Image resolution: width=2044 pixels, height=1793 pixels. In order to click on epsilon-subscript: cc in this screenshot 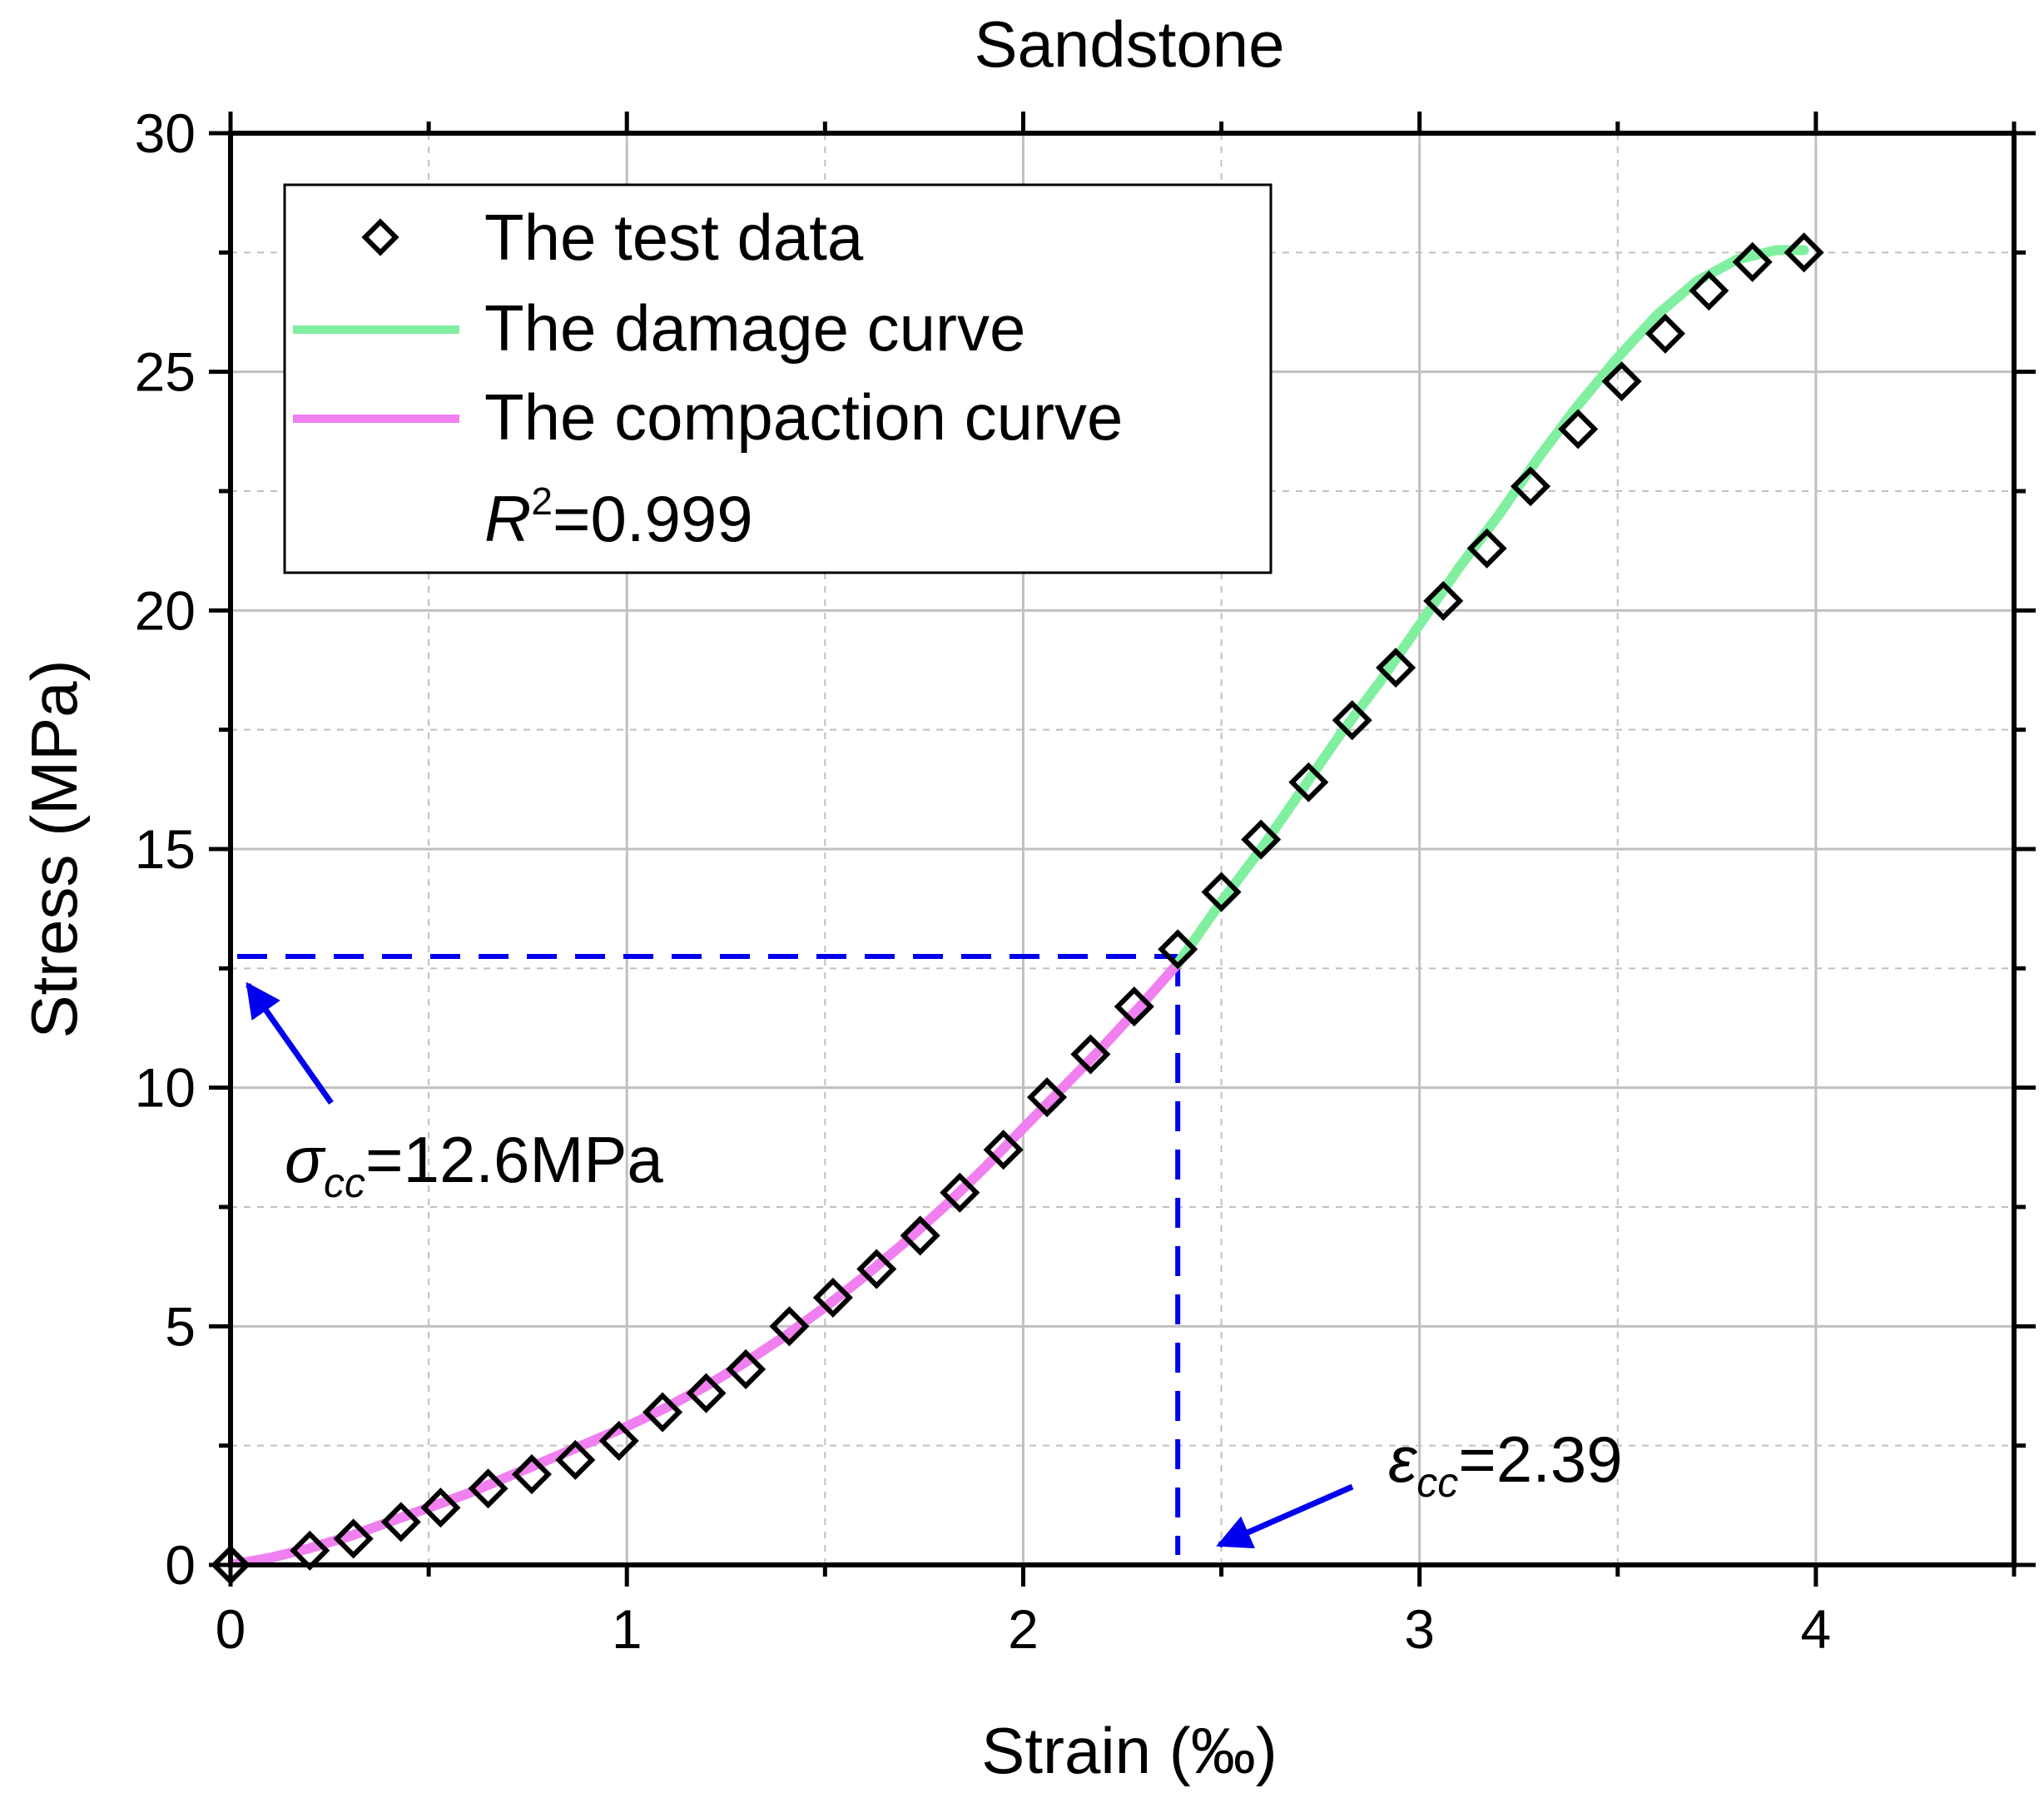, I will do `click(1437, 1482)`.